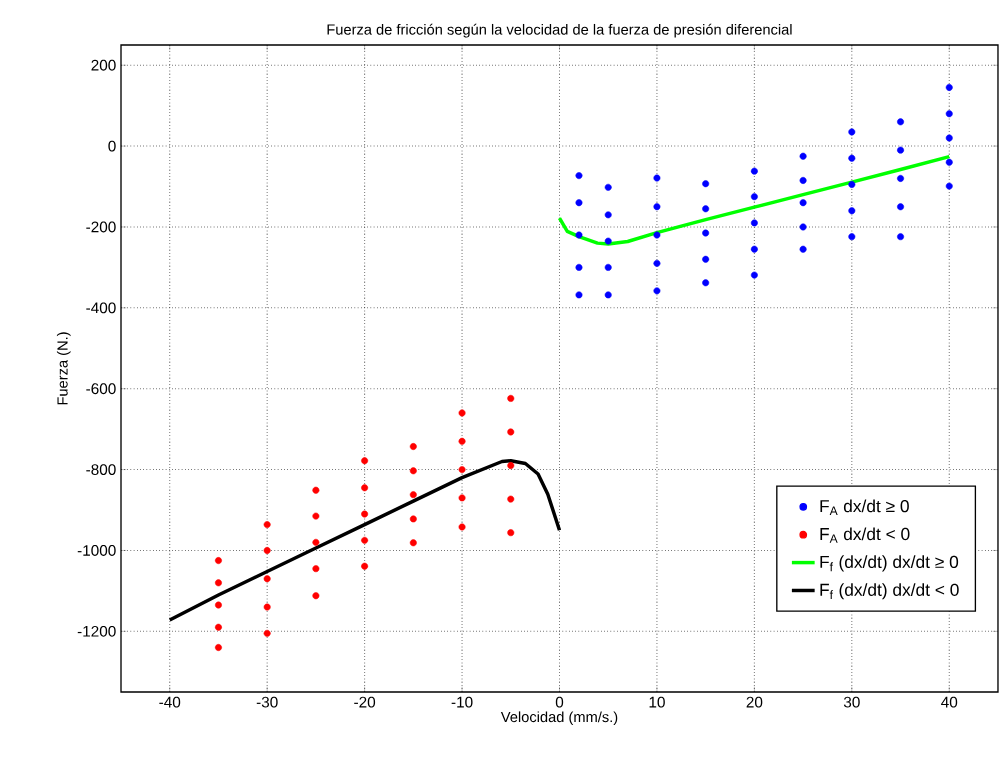 The height and width of the screenshot is (761, 1001). I want to click on y-tick-label: -400, so click(101, 308).